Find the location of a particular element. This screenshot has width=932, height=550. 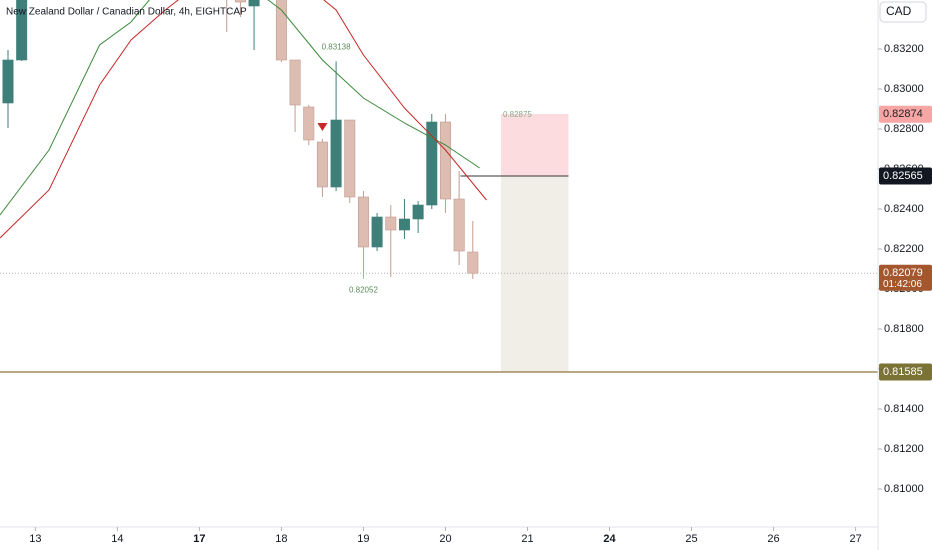

y-tick-label: 0.81200 is located at coordinates (904, 449).